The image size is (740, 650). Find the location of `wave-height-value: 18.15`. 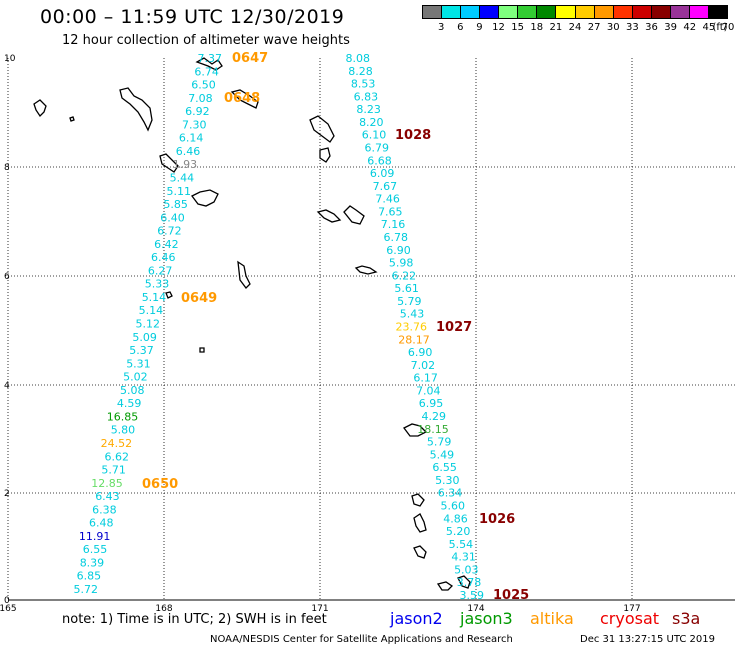

wave-height-value: 18.15 is located at coordinates (433, 429).